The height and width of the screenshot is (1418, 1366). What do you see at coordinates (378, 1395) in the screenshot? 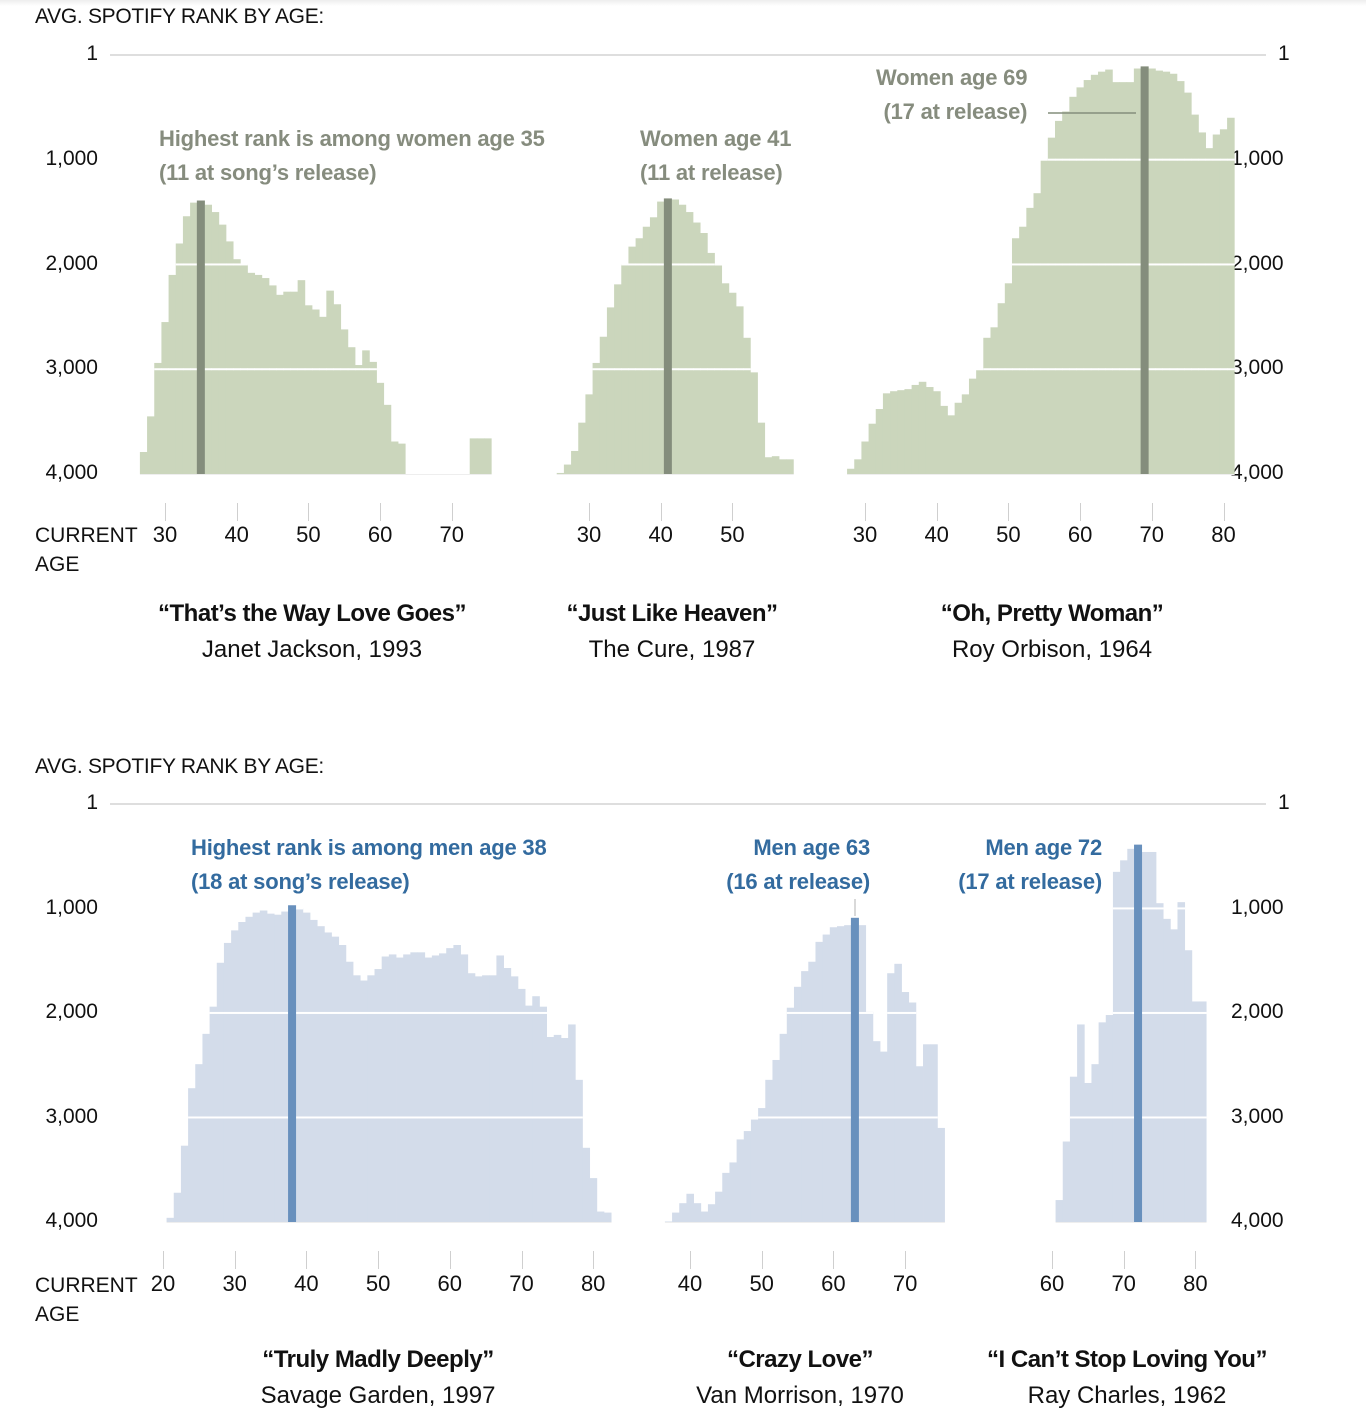
I see `song-artist-savage-garden: Savage Garden, 1997` at bounding box center [378, 1395].